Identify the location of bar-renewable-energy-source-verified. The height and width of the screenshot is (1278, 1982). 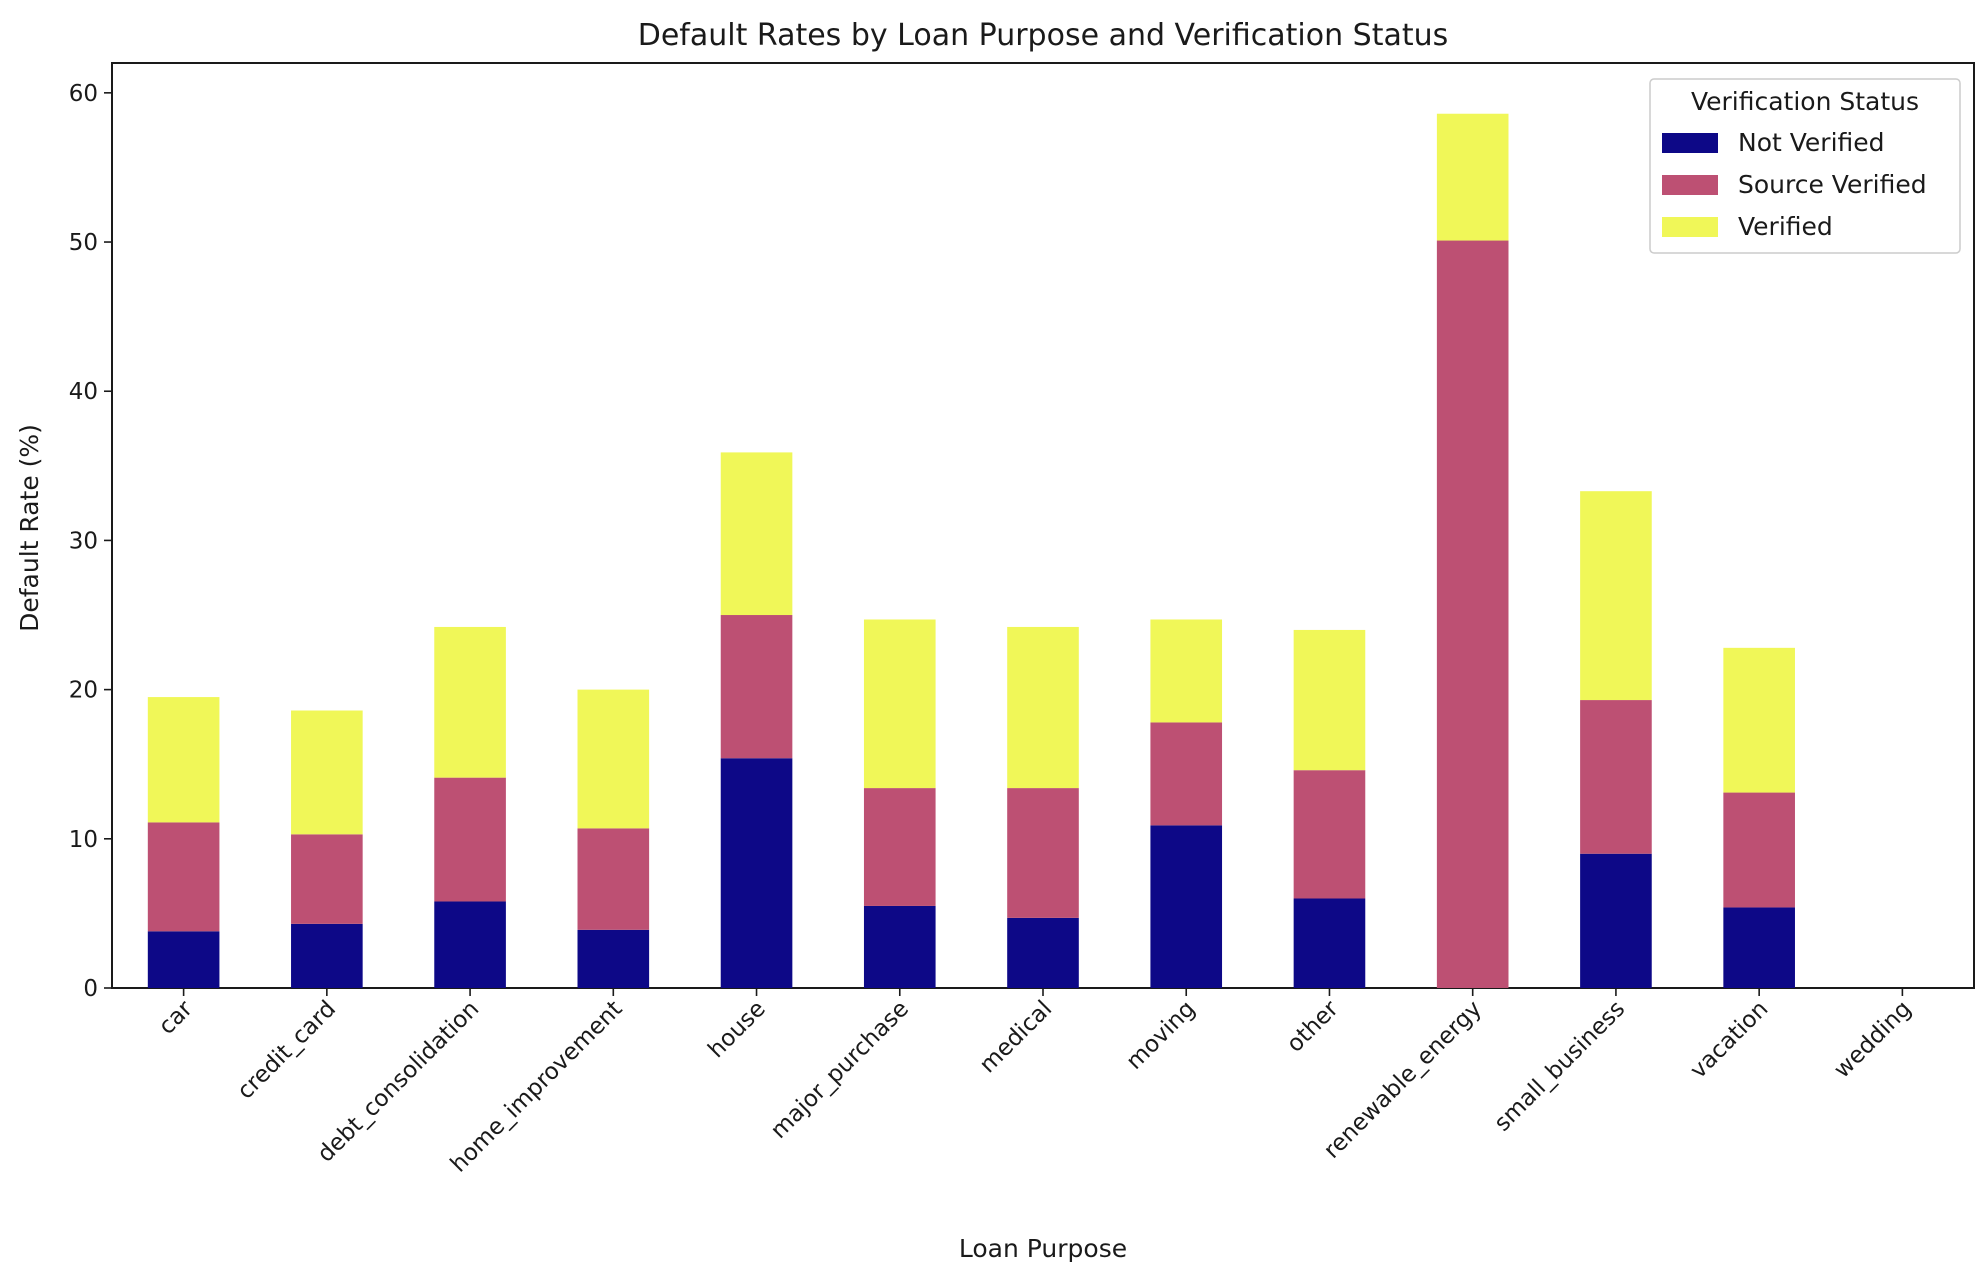
(1472, 614).